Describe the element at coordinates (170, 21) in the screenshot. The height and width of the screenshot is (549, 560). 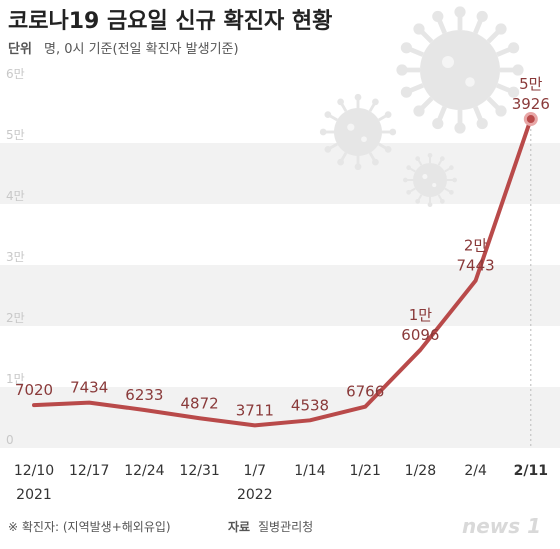
I see `chart-title: 코로나19 금요일 신규 확진자 현황` at that location.